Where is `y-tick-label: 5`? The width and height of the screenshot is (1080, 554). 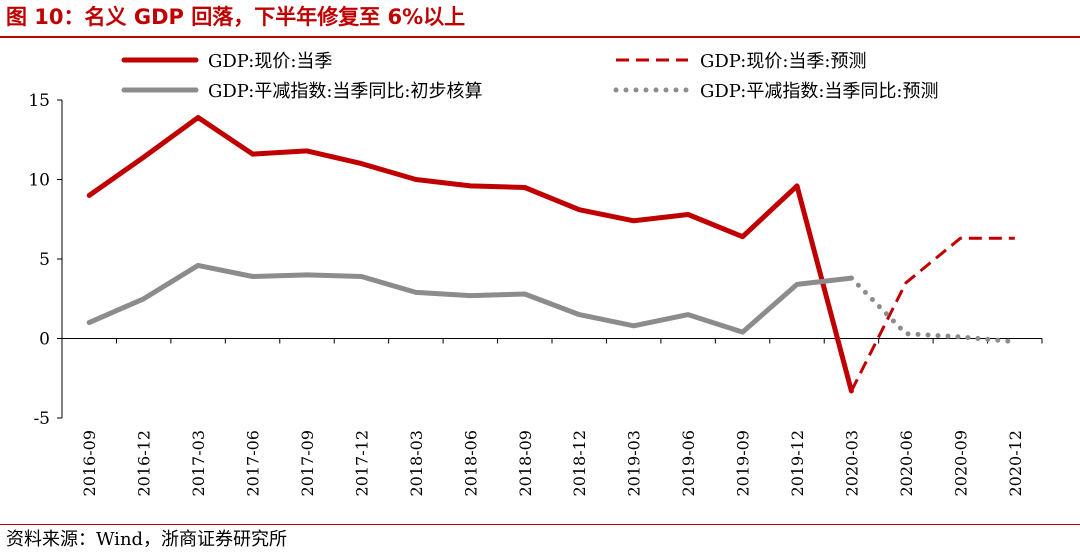 y-tick-label: 5 is located at coordinates (44, 260).